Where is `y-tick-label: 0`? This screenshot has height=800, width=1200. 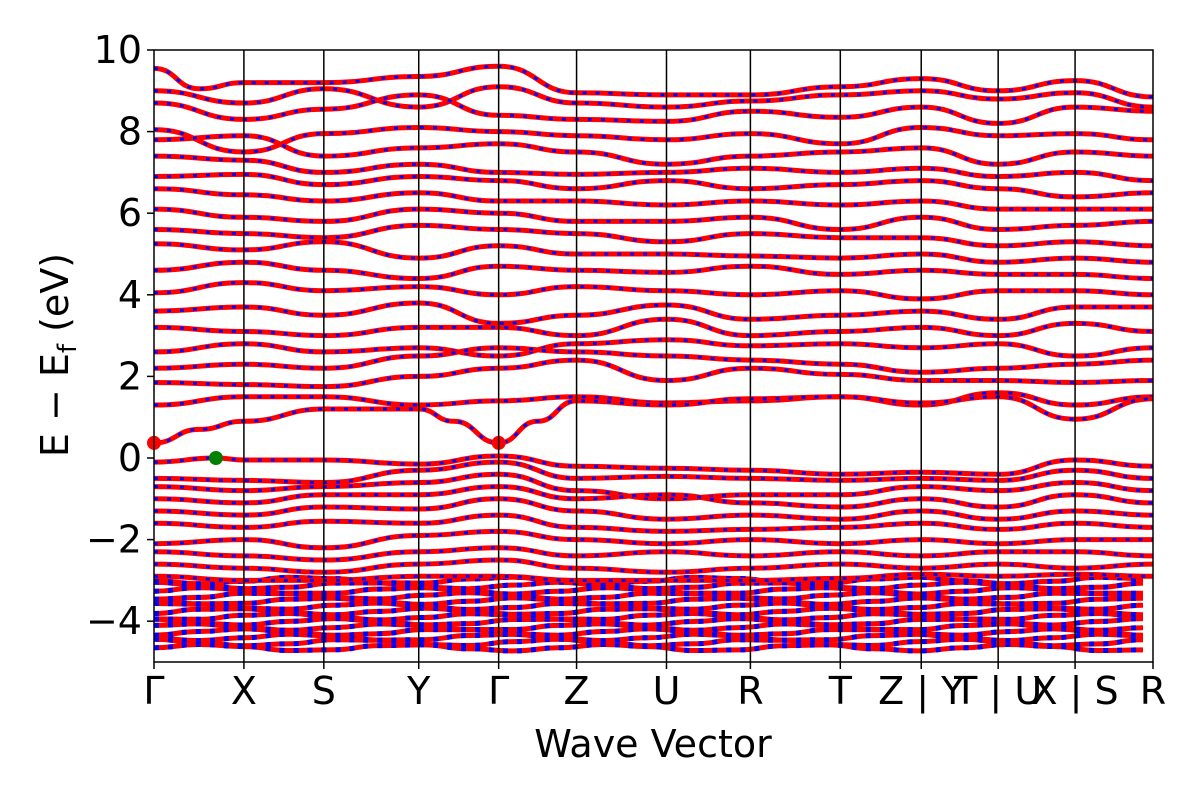 y-tick-label: 0 is located at coordinates (130, 458).